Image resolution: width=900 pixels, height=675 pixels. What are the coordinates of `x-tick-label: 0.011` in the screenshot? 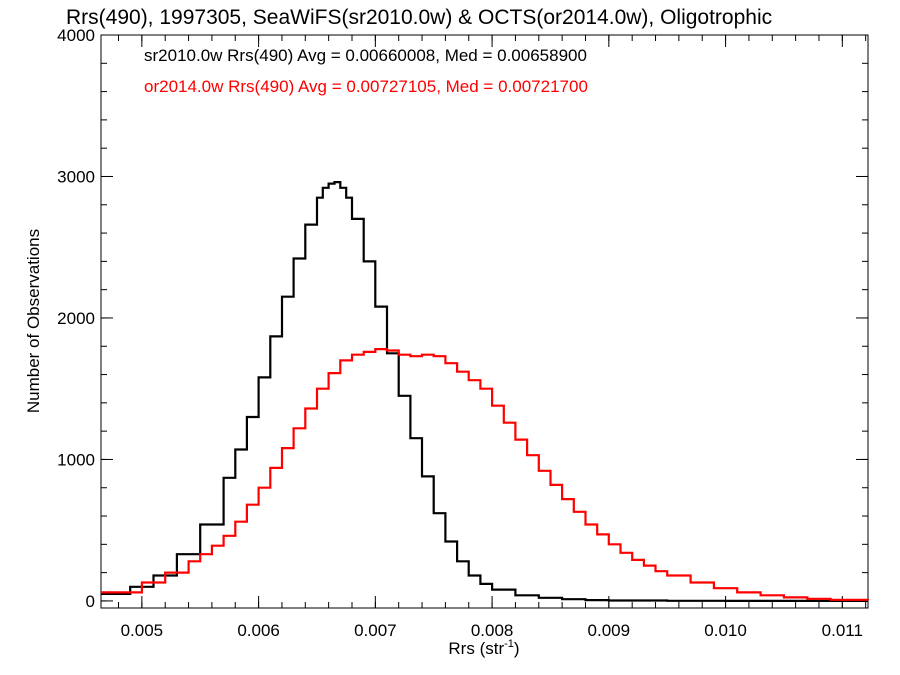 It's located at (842, 630).